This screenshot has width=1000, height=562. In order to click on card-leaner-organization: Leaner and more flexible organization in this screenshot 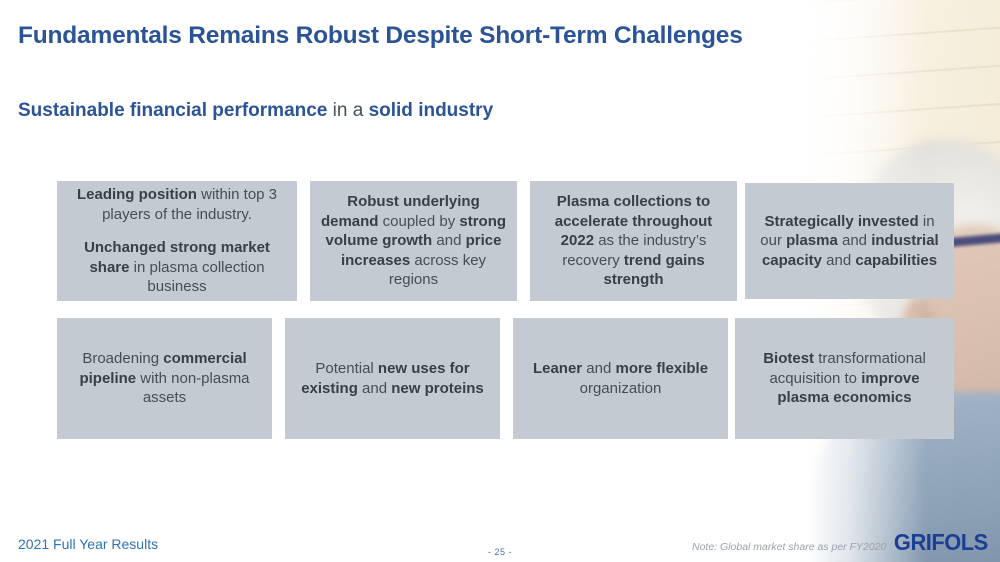, I will do `click(620, 378)`.